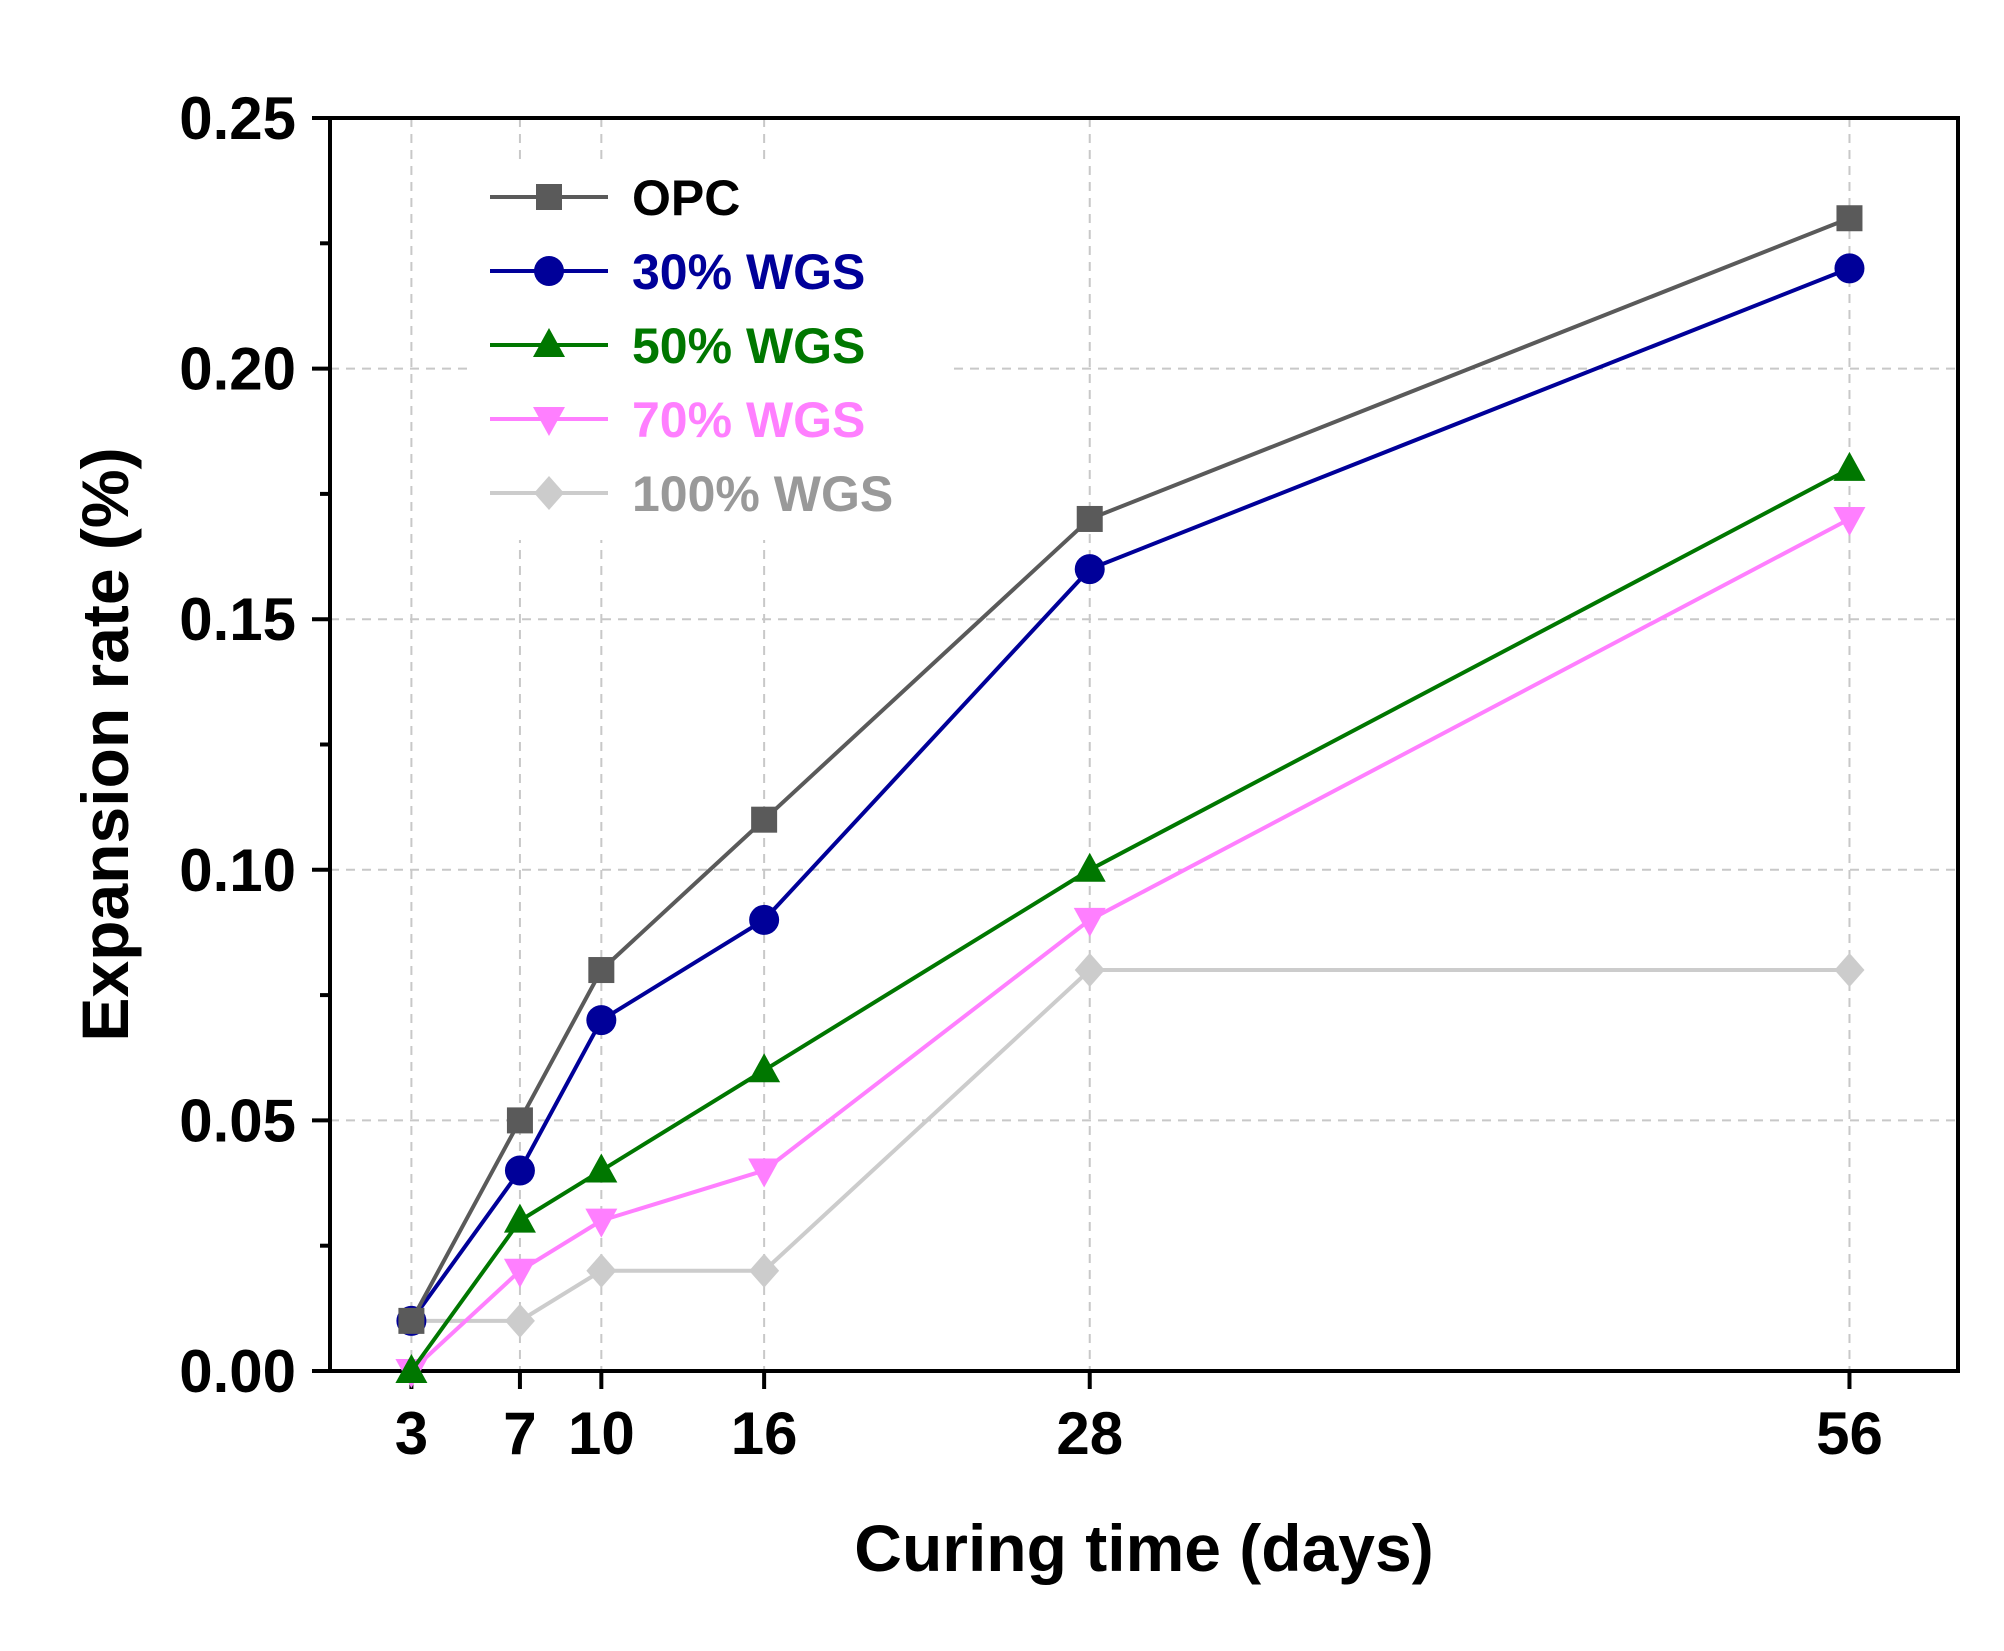 The image size is (2004, 1651). I want to click on y-tick-label: 0.15, so click(237, 619).